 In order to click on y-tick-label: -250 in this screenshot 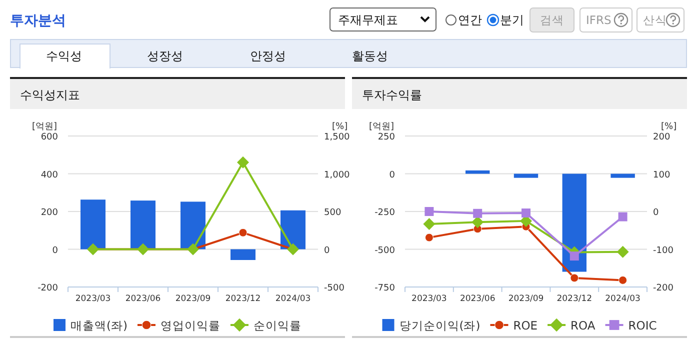, I will do `click(385, 213)`.